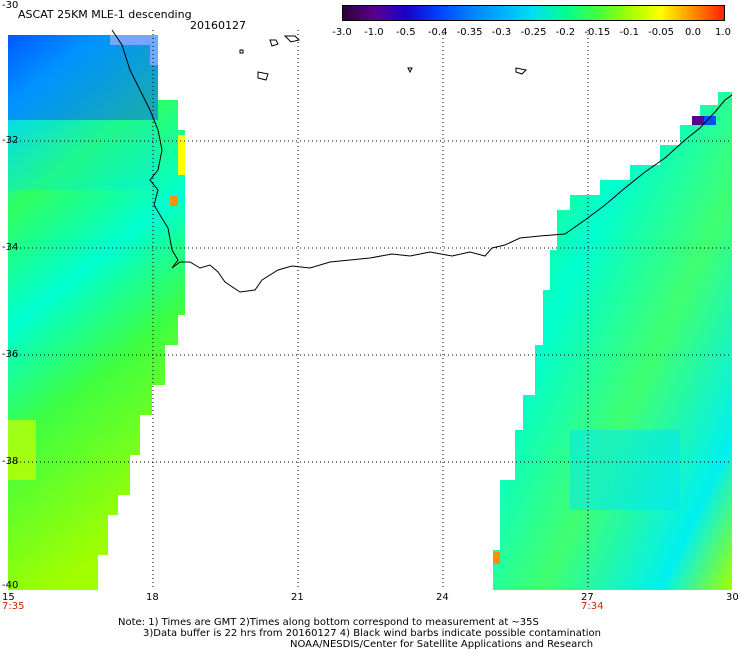 This screenshot has width=740, height=650. What do you see at coordinates (442, 597) in the screenshot?
I see `lon-tick-label: 24` at bounding box center [442, 597].